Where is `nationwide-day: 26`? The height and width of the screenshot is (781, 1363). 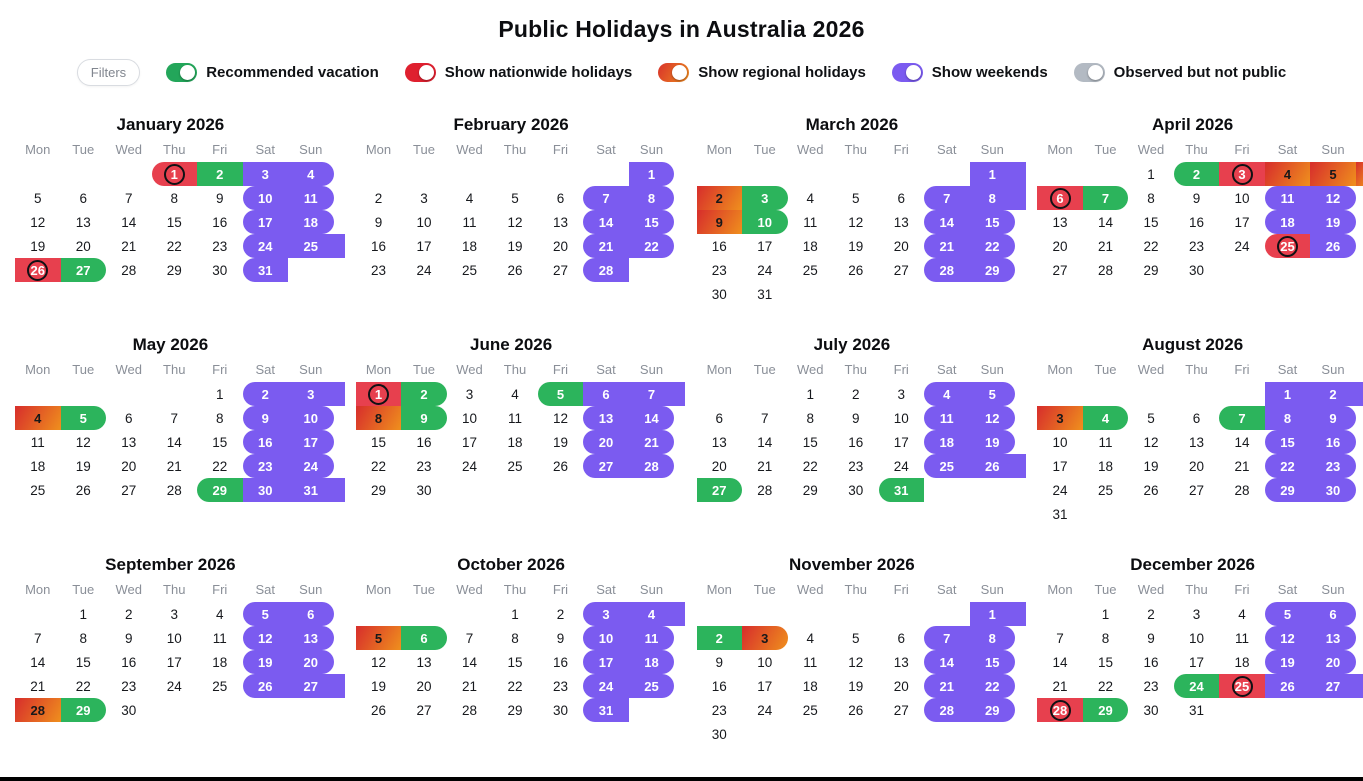 nationwide-day: 26 is located at coordinates (38, 270).